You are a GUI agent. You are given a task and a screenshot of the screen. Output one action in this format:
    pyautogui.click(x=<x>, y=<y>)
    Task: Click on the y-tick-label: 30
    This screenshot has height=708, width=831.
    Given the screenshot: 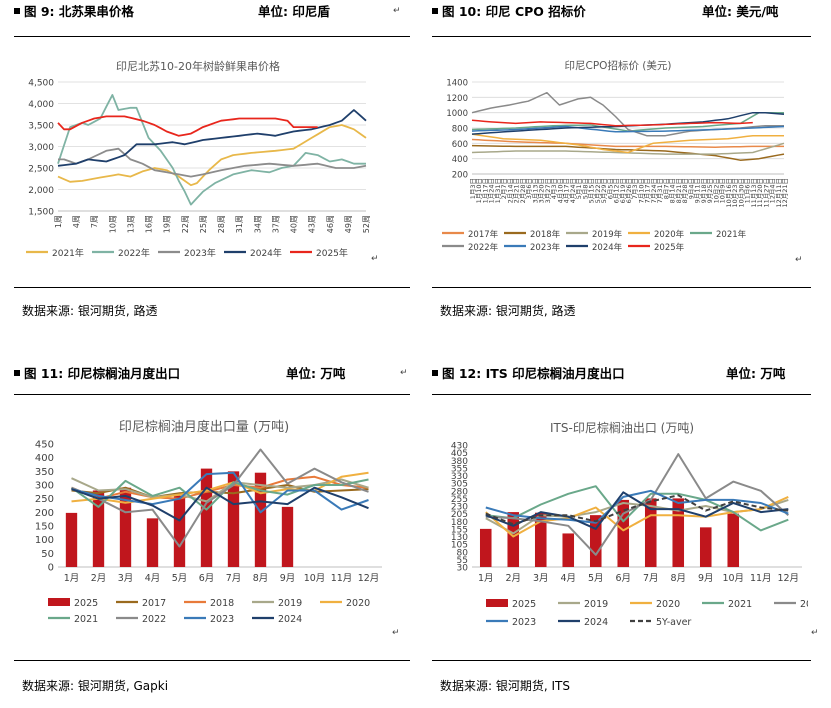 What is the action you would take?
    pyautogui.click(x=463, y=569)
    